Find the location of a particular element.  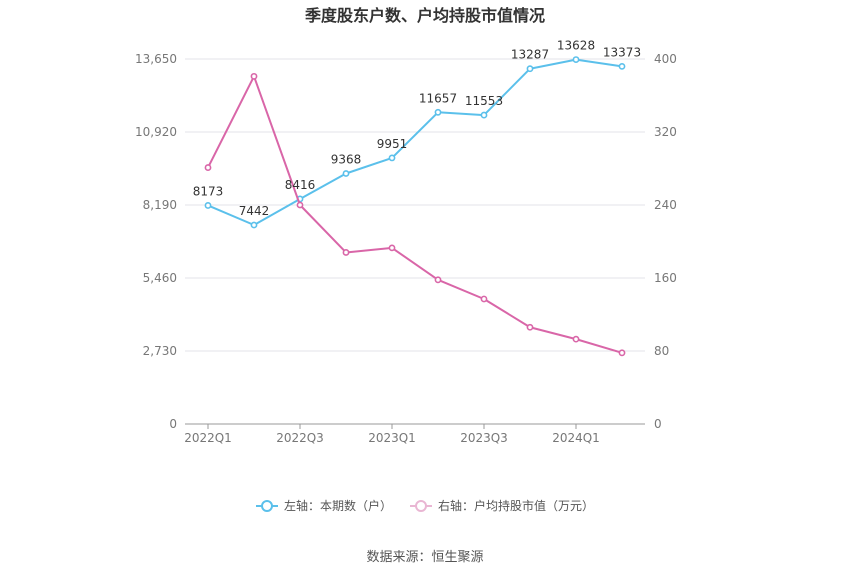

legend-label-avg-value: 右轴：户均持股市值（万元） is located at coordinates (516, 506).